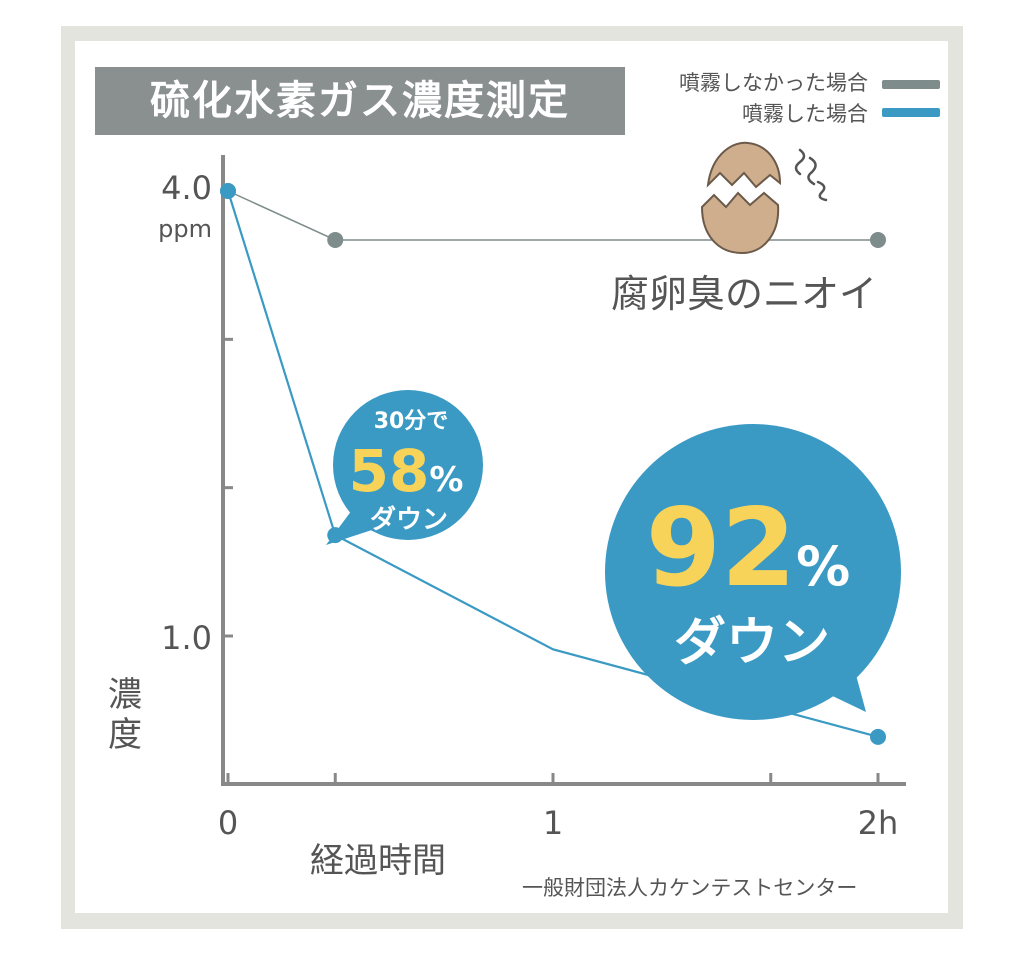 This screenshot has width=1024, height=956. What do you see at coordinates (186, 638) in the screenshot?
I see `y-tick-label-1: 1.0` at bounding box center [186, 638].